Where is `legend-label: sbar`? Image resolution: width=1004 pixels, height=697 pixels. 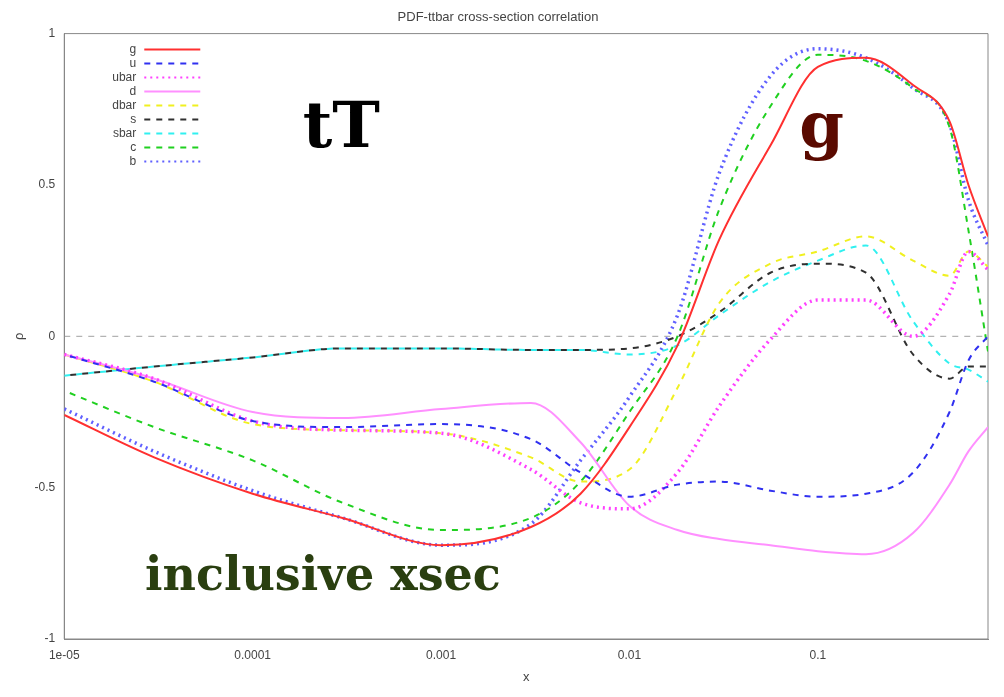
legend-label: sbar is located at coordinates (124, 132).